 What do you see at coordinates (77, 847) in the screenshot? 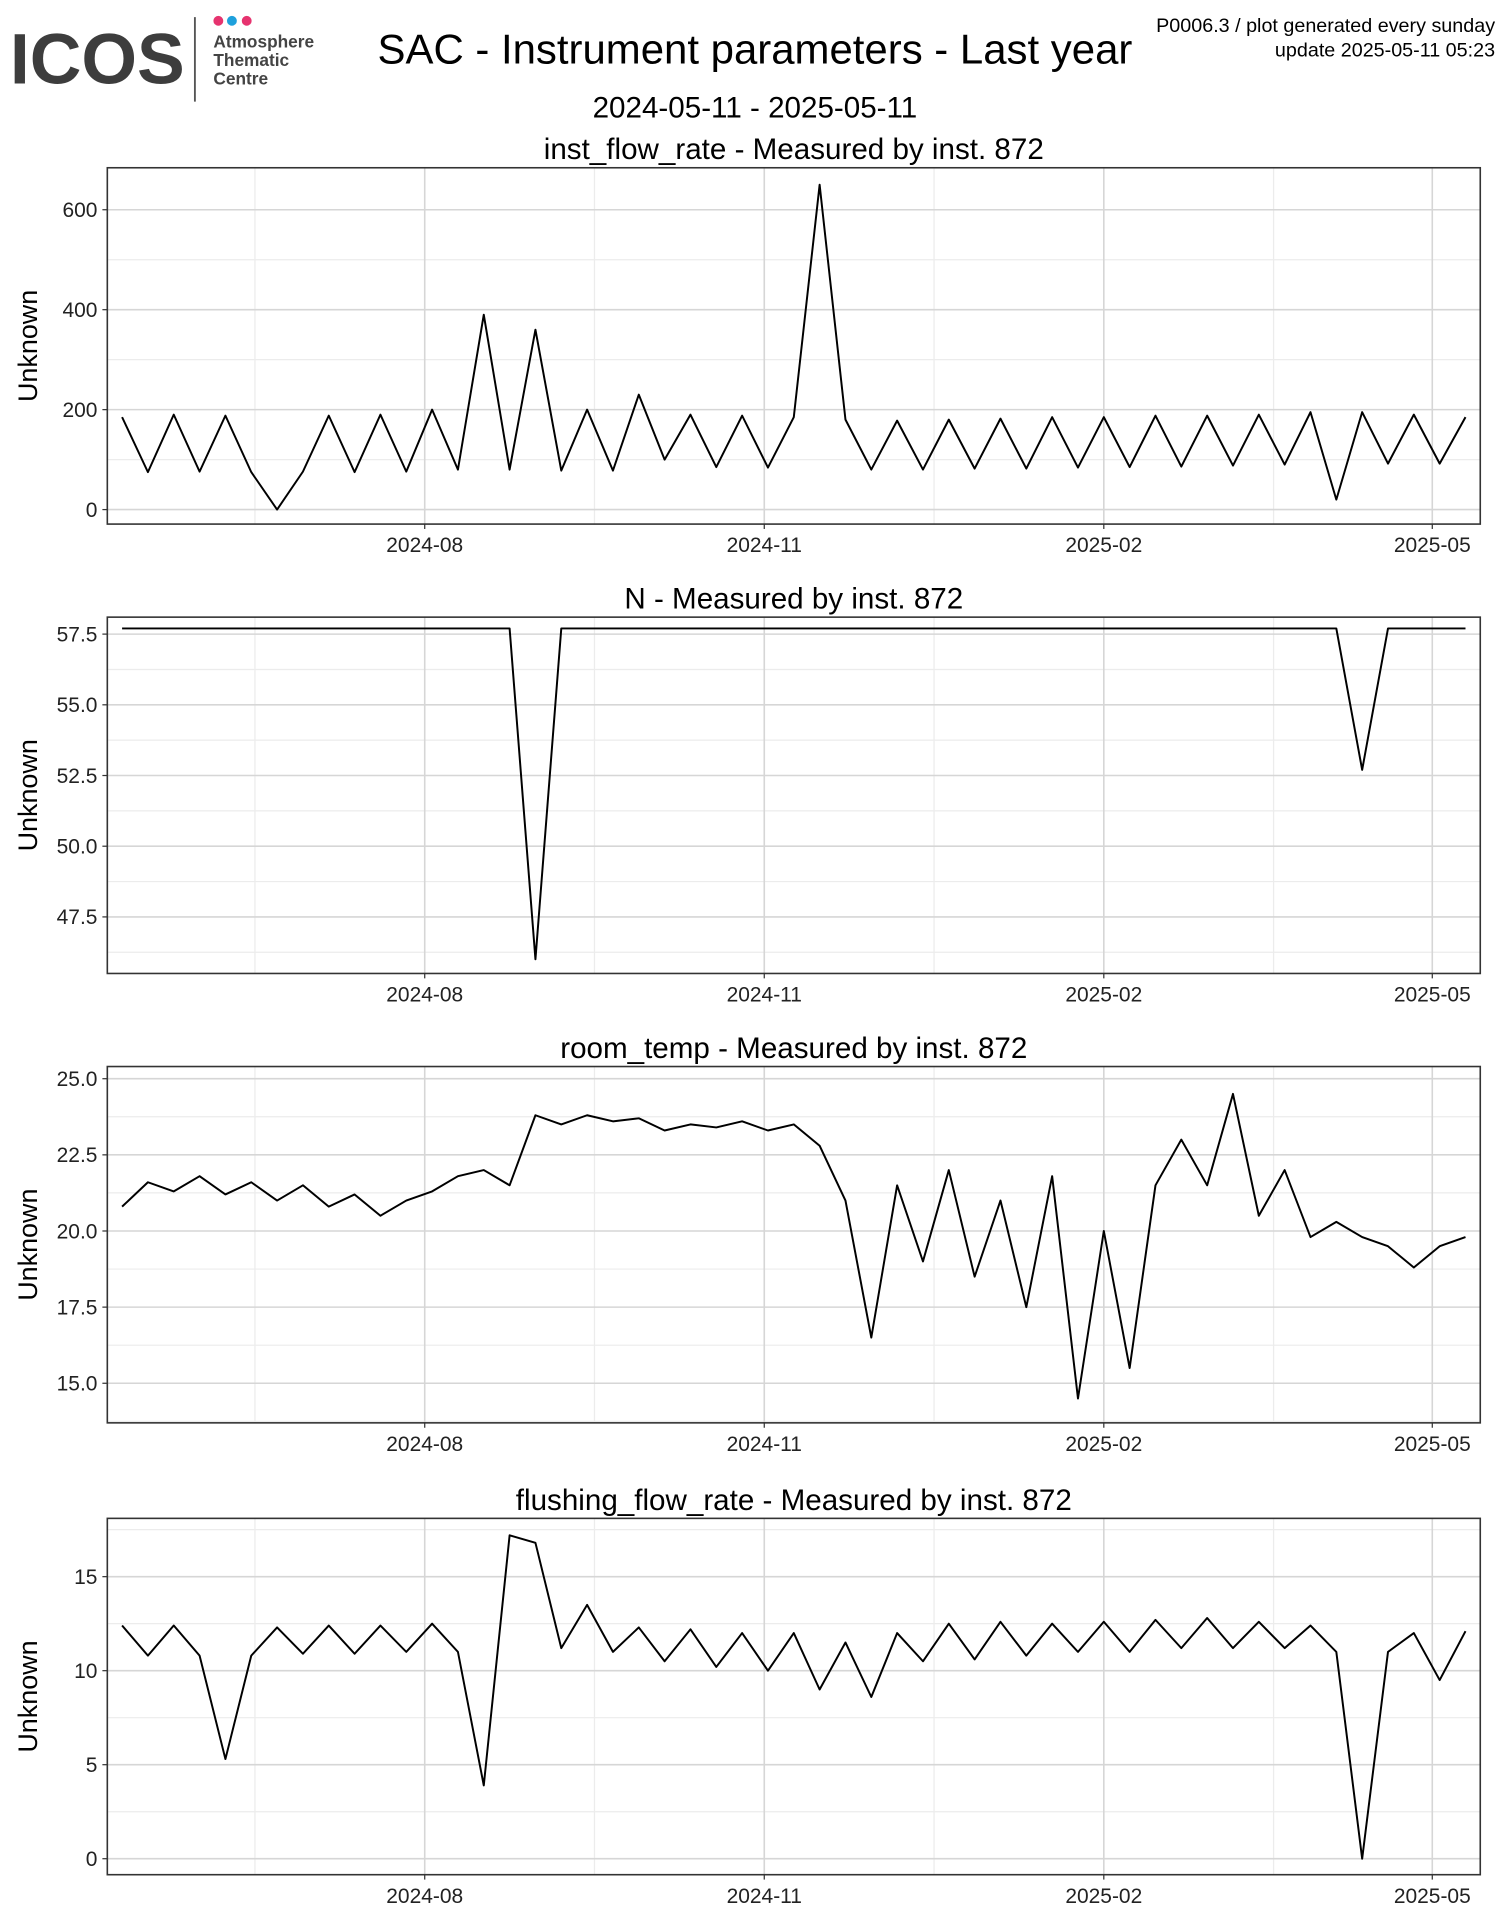
I see `y-tick-label: 50.0` at bounding box center [77, 847].